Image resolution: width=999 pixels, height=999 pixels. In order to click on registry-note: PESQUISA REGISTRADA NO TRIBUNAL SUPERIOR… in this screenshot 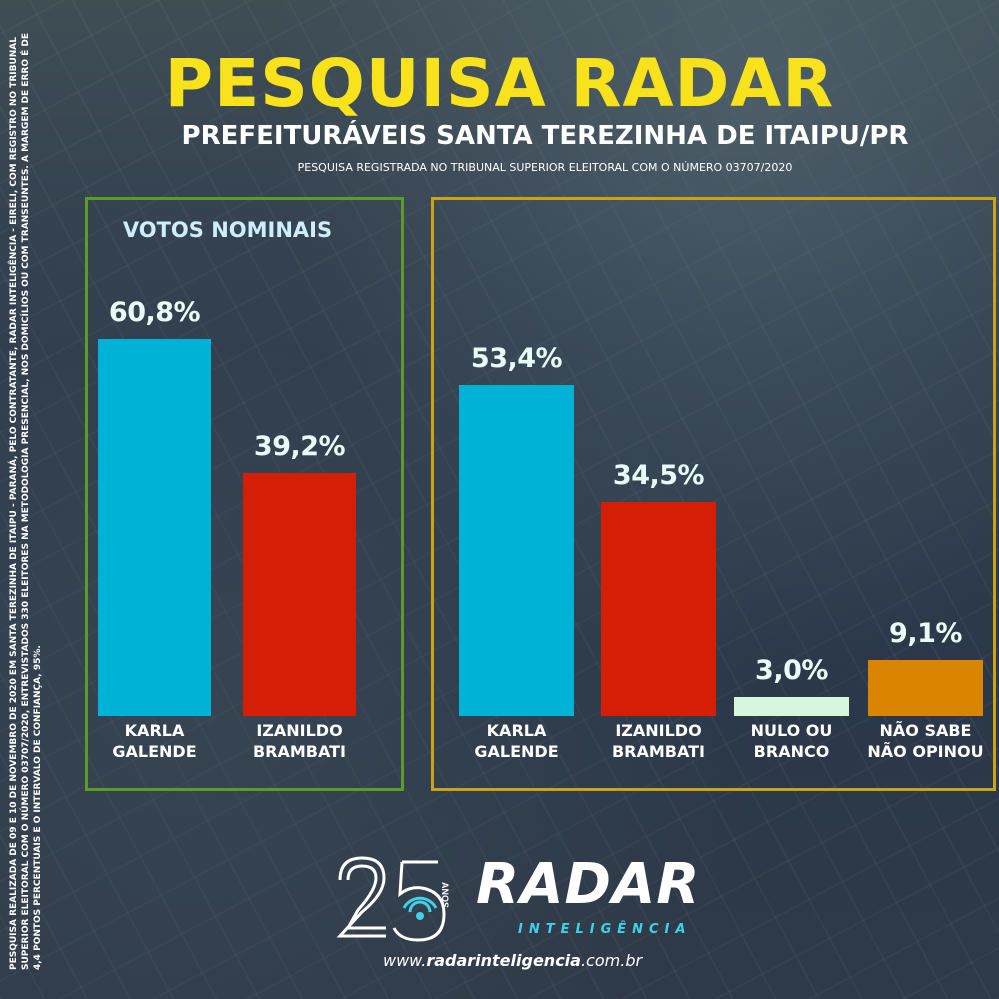, I will do `click(545, 167)`.